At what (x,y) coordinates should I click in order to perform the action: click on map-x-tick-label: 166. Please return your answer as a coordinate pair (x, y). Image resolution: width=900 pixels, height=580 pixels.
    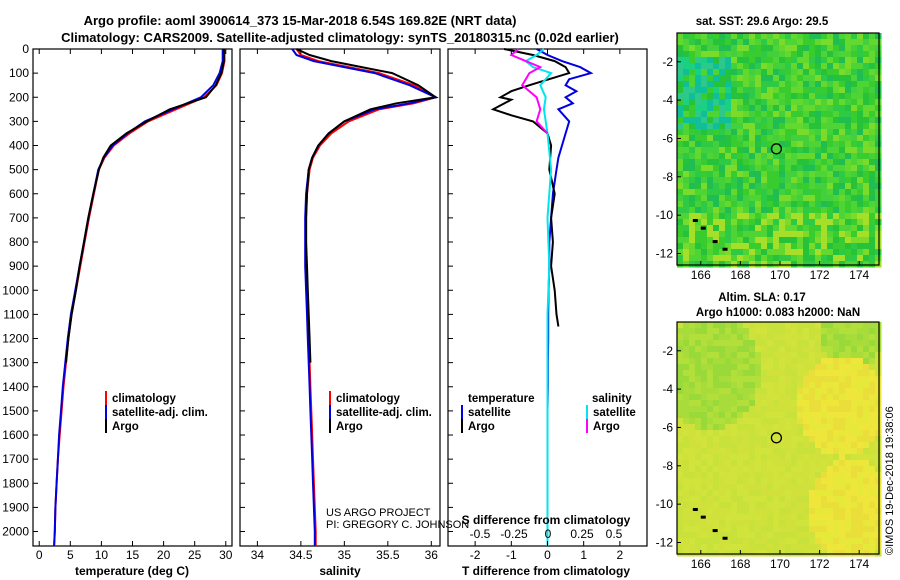
    Looking at the image, I should click on (701, 564).